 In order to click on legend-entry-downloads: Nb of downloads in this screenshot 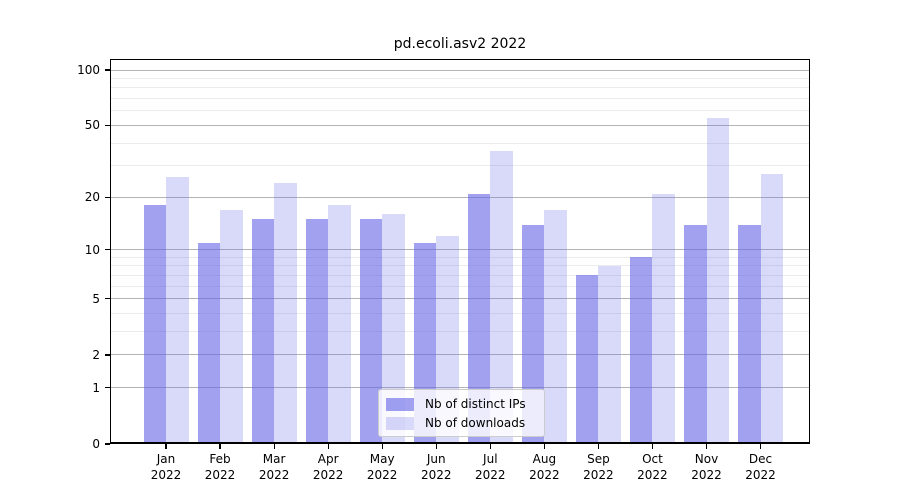, I will do `click(461, 423)`.